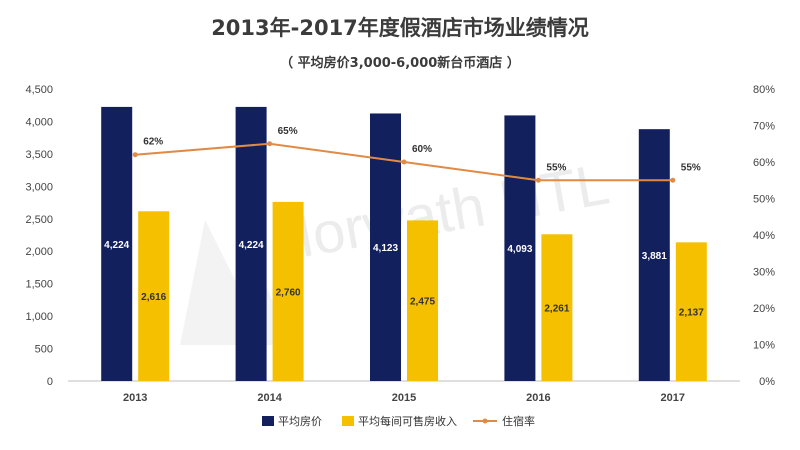  I want to click on y-tick-label: 2,500, so click(39, 220).